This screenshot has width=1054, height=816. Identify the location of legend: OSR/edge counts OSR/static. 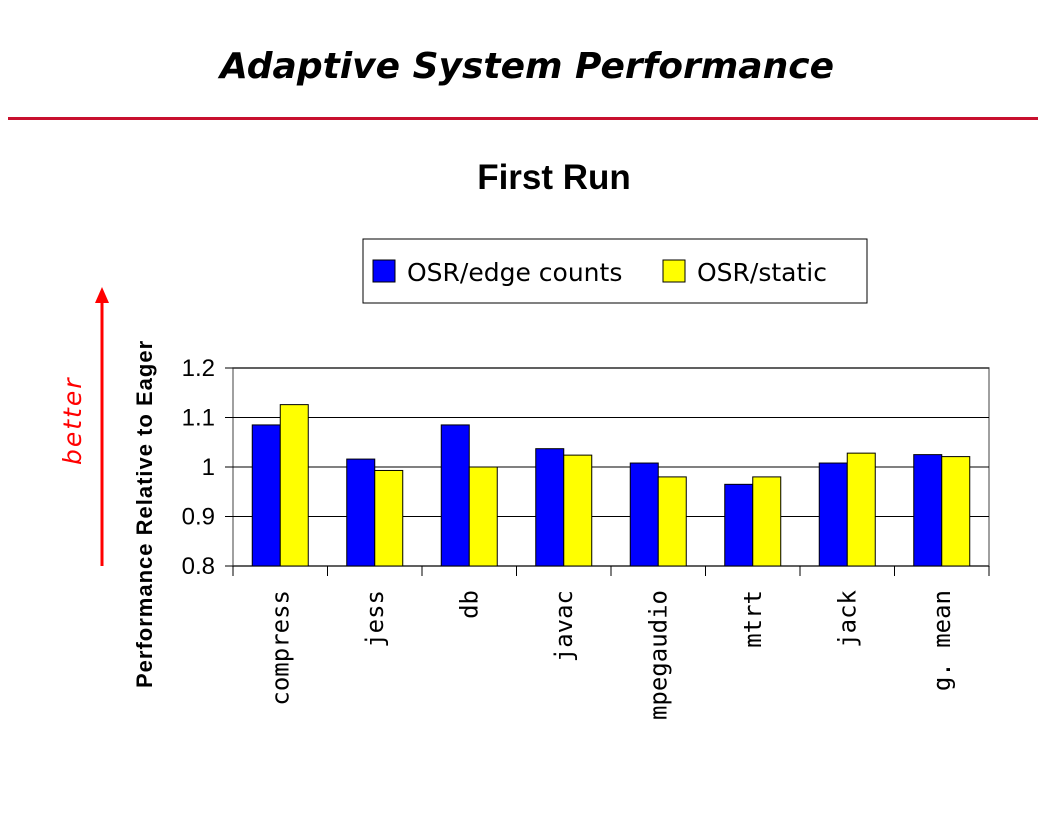
(615, 271).